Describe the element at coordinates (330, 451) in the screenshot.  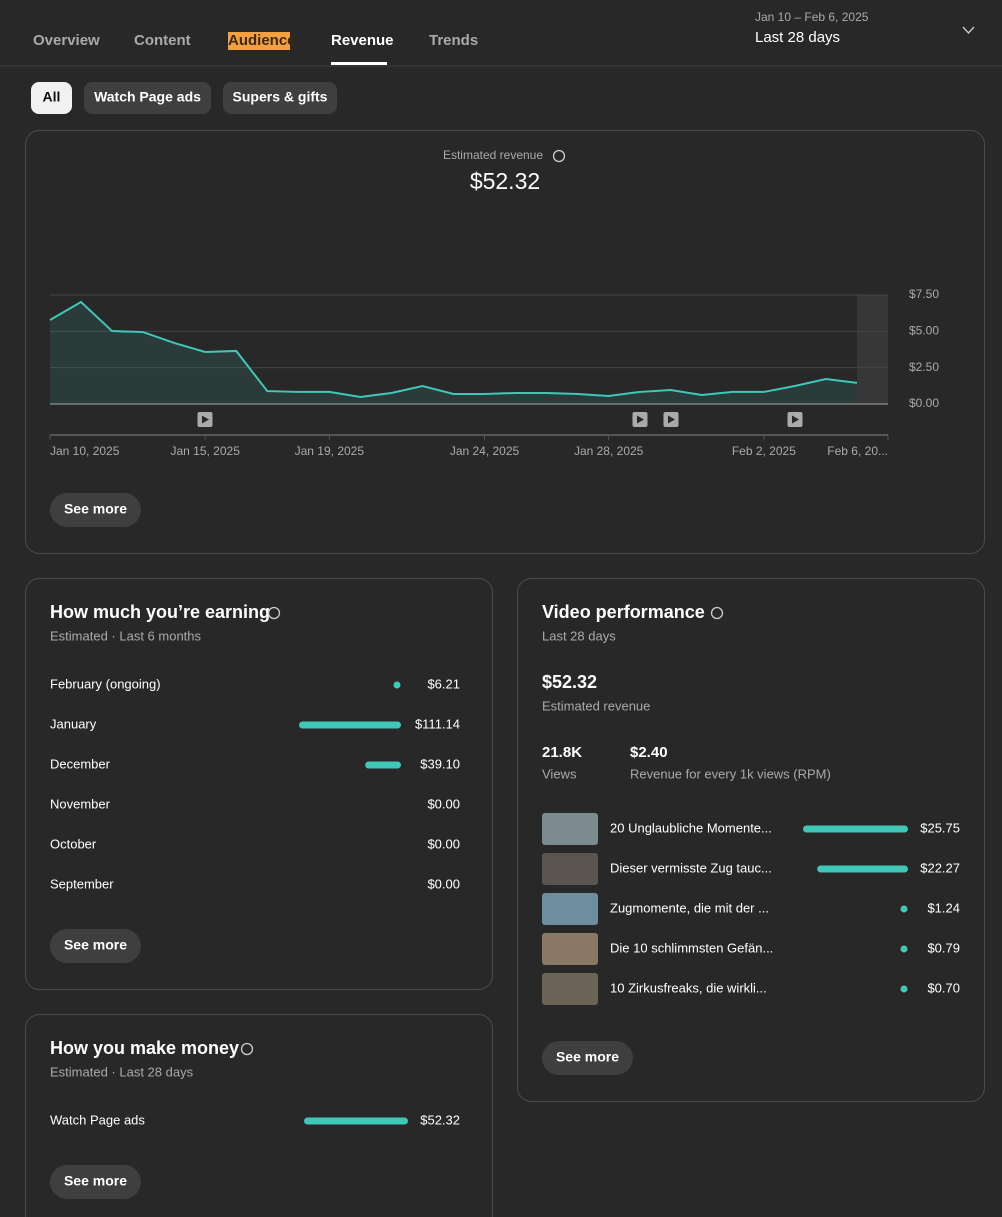
I see `x-tick-label: Jan 19, 2025` at that location.